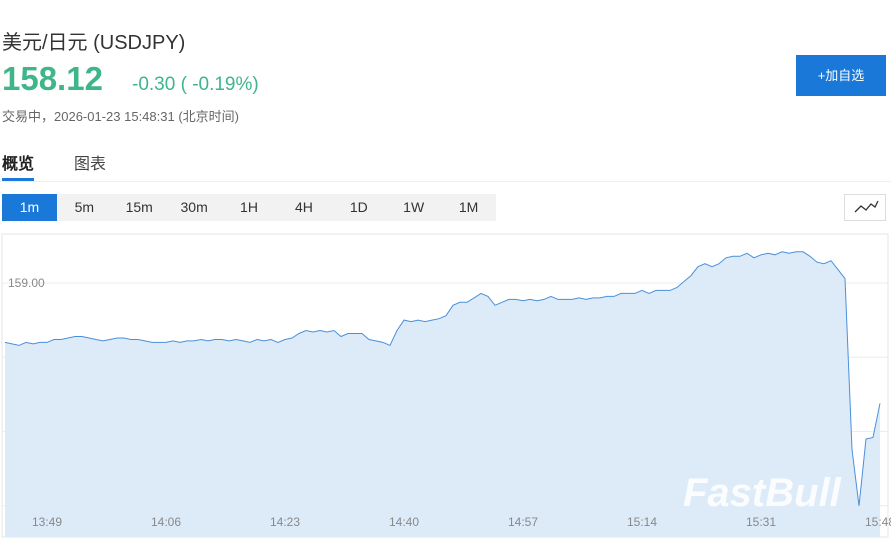 The height and width of the screenshot is (539, 891). Describe the element at coordinates (120, 116) in the screenshot. I see `status: 交易中，2026-01-23 15:48:31 (北京时间)` at that location.